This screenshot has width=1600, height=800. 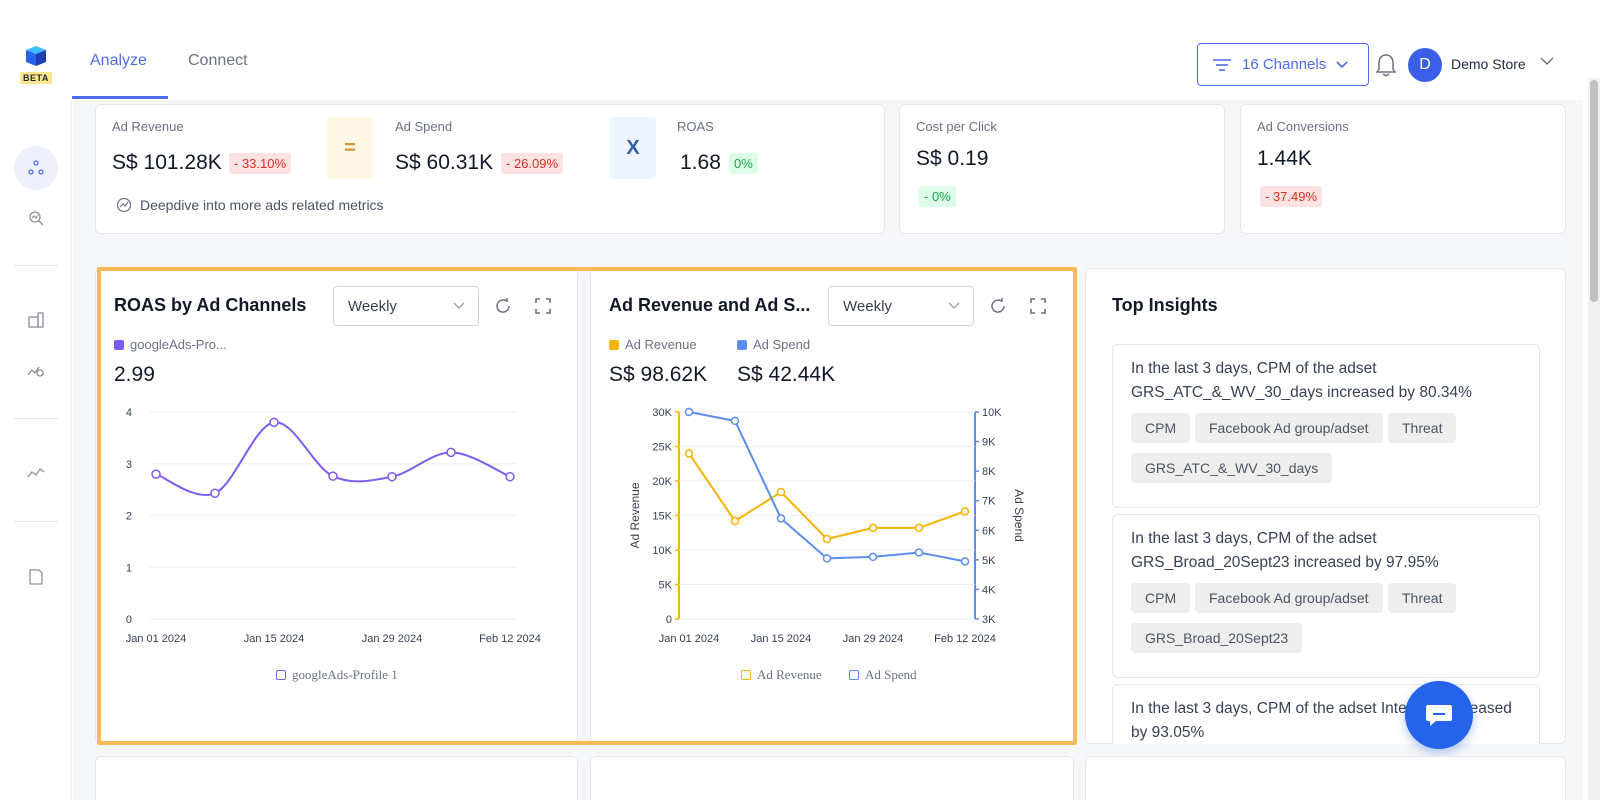 What do you see at coordinates (867, 306) in the screenshot?
I see `revenue-period-value: Weekly` at bounding box center [867, 306].